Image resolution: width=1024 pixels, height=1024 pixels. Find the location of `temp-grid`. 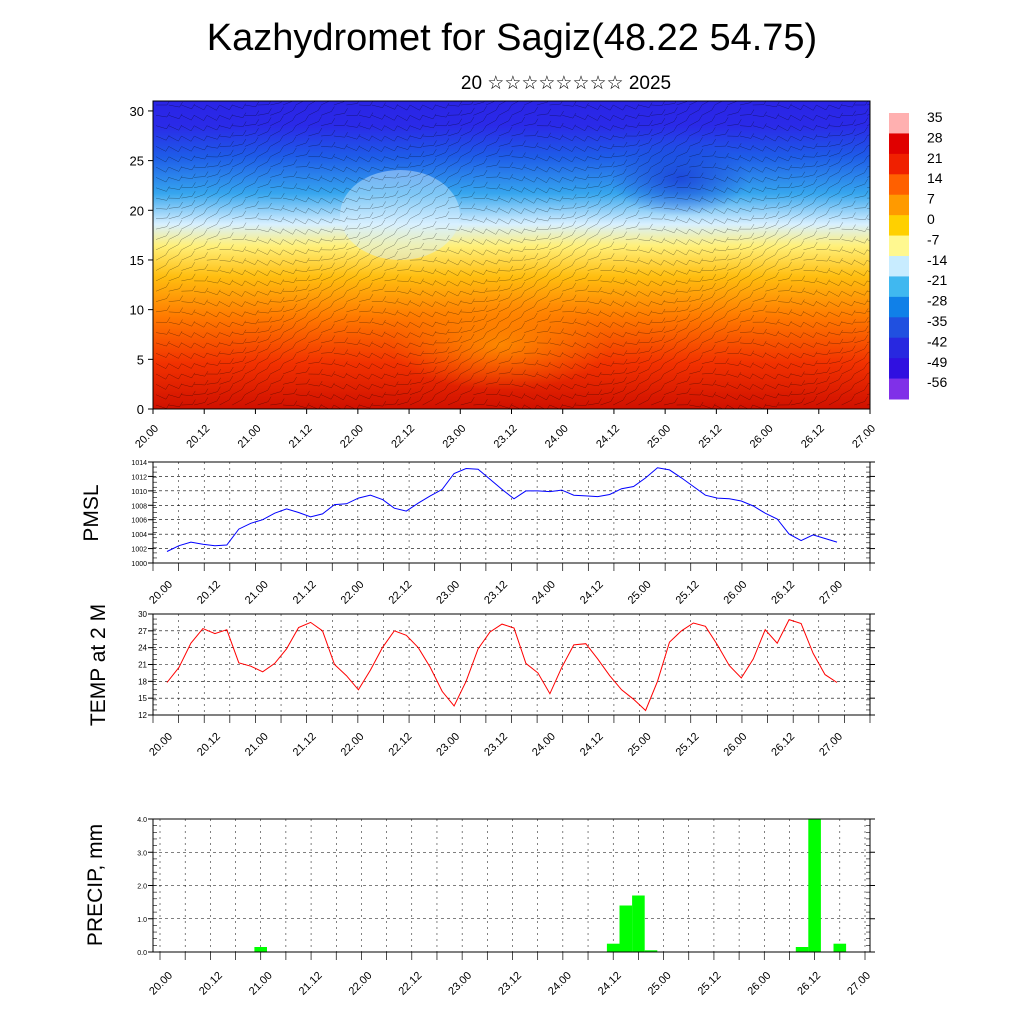

temp-grid is located at coordinates (511, 664).